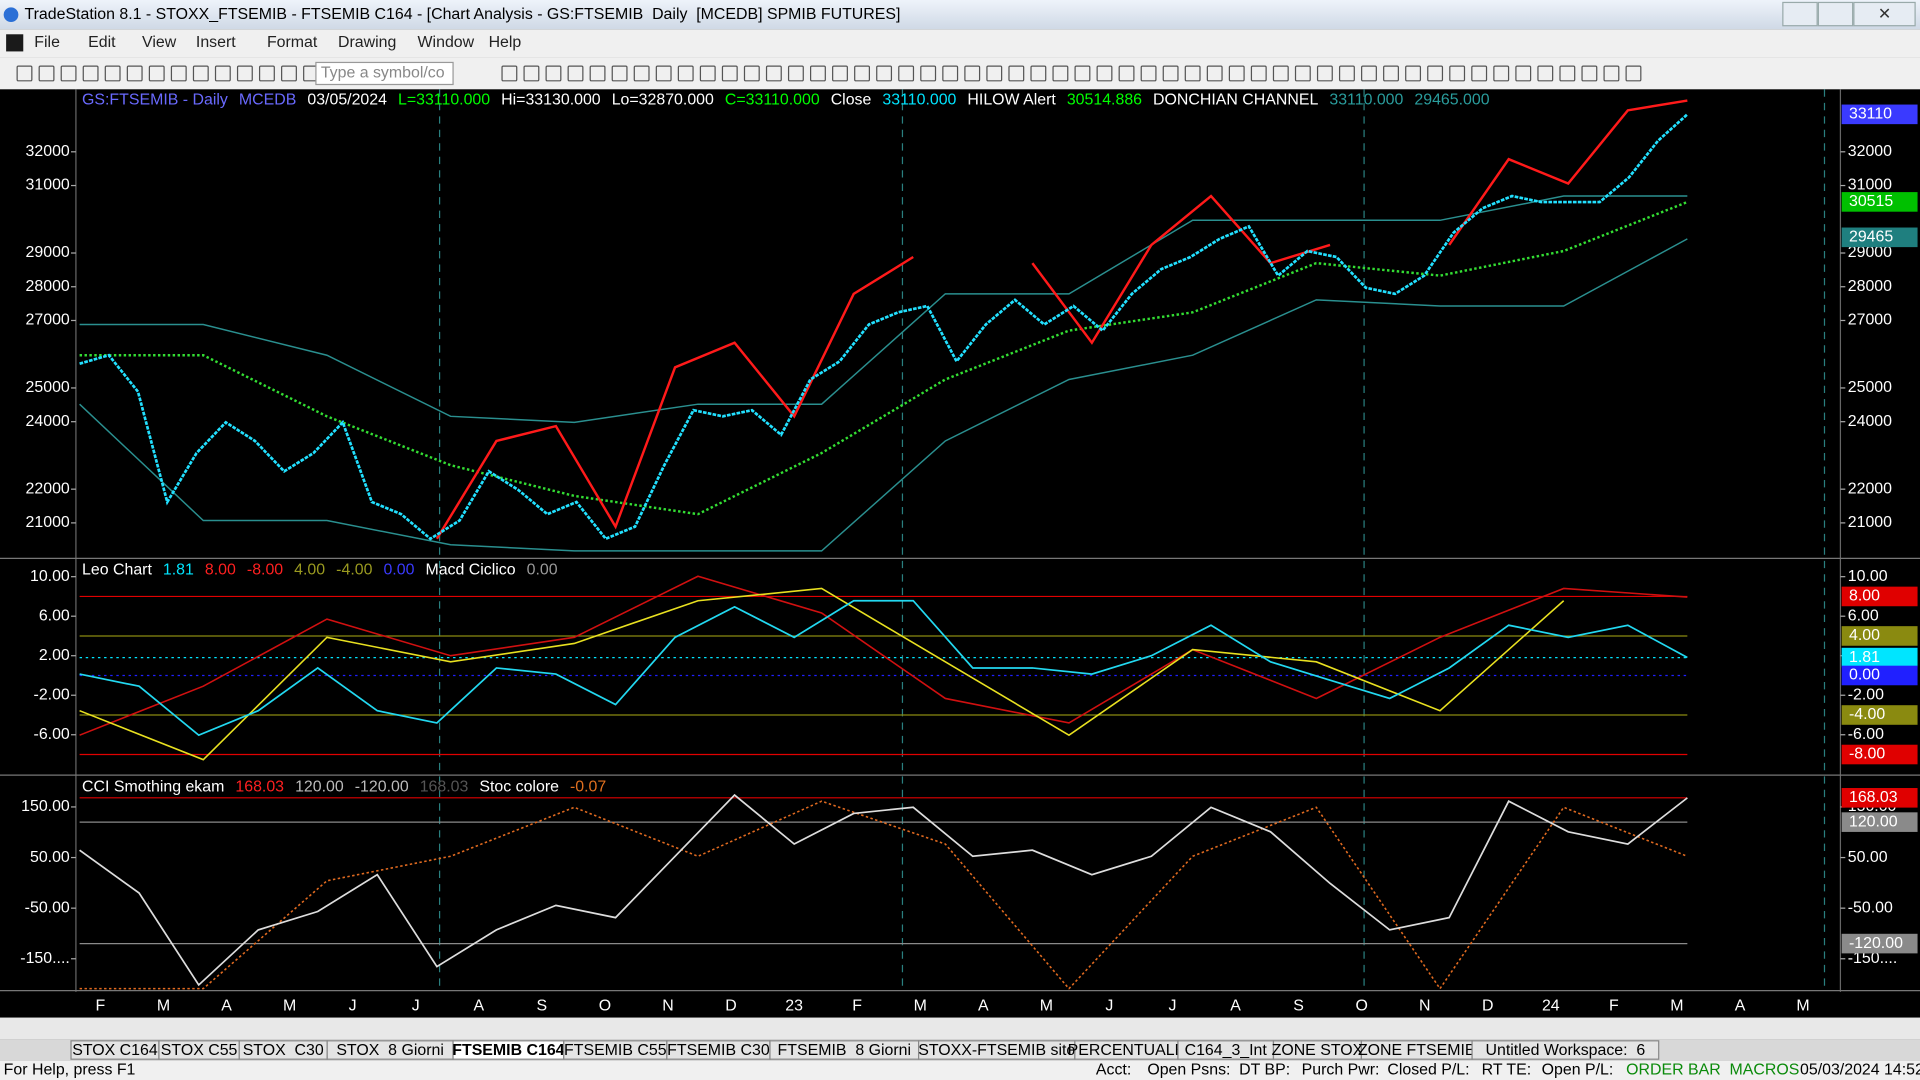 This screenshot has width=1920, height=1080. I want to click on status-field: Purch Pwr:, so click(1341, 1069).